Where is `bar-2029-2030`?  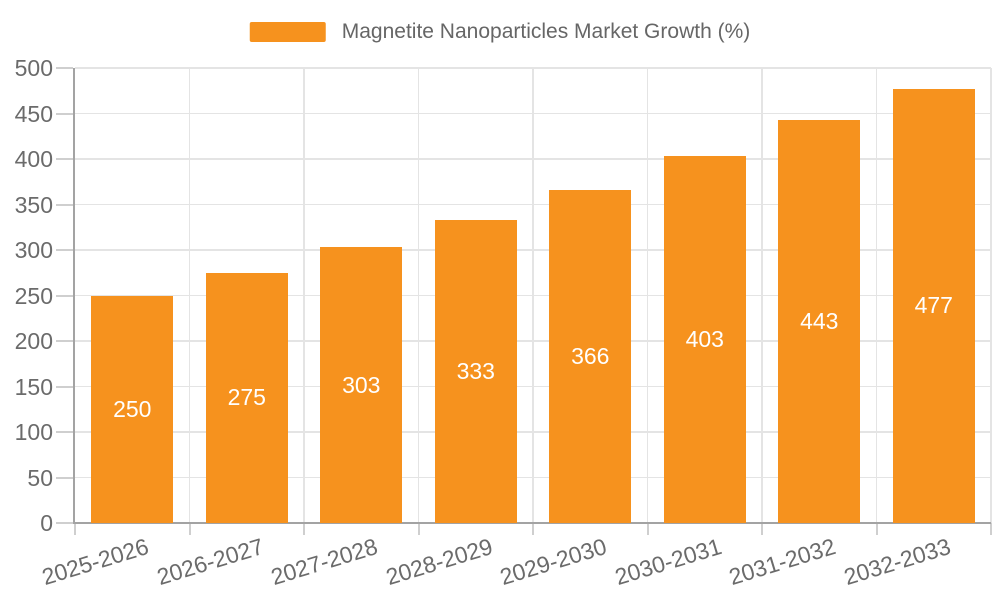
bar-2029-2030 is located at coordinates (590, 356).